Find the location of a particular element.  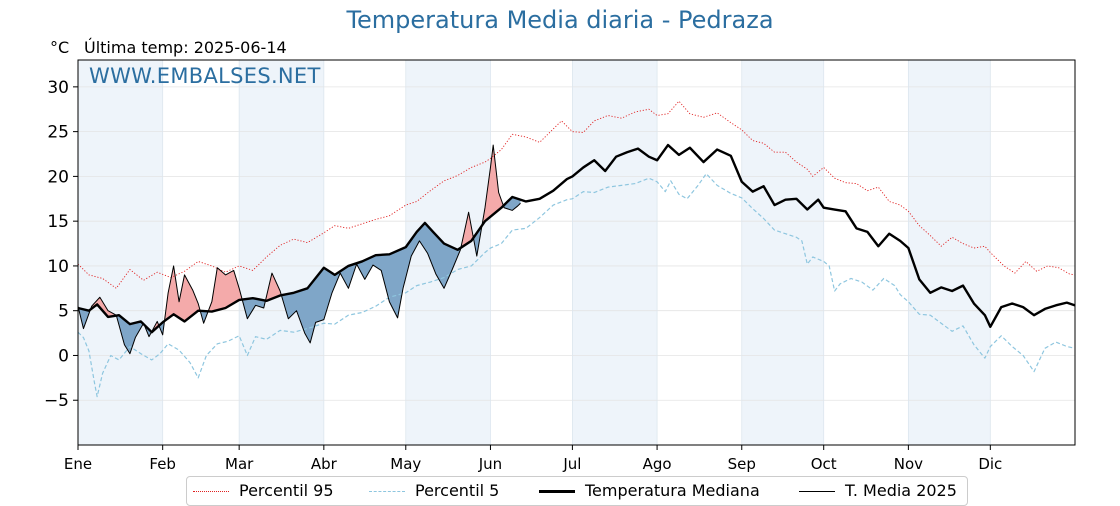

month-band-sep is located at coordinates (782, 252).